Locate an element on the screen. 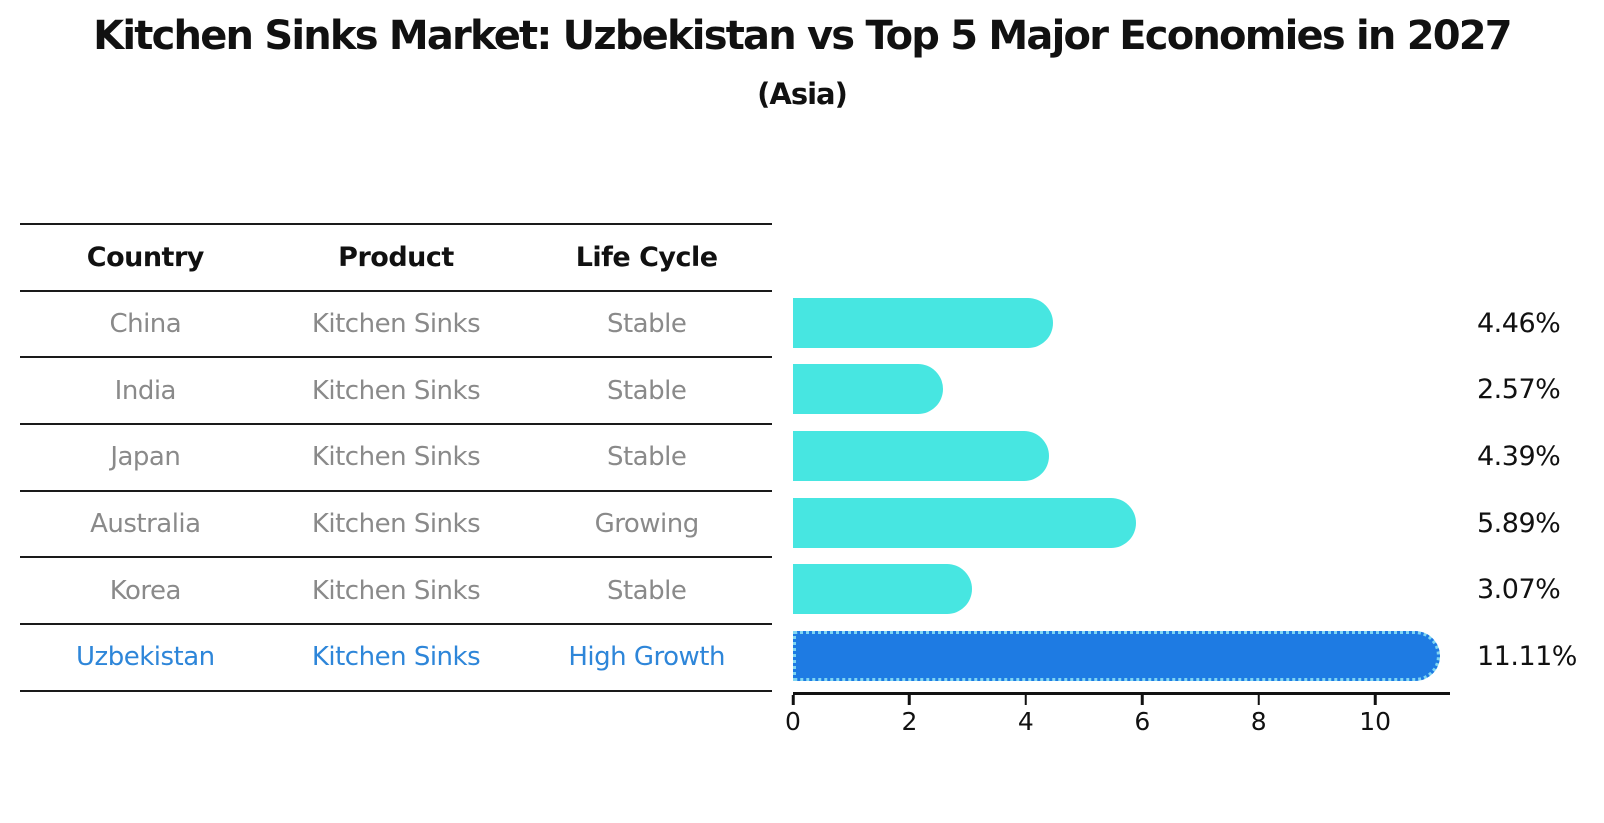 The height and width of the screenshot is (823, 1604). chart-subtitle: (Asia) is located at coordinates (802, 94).